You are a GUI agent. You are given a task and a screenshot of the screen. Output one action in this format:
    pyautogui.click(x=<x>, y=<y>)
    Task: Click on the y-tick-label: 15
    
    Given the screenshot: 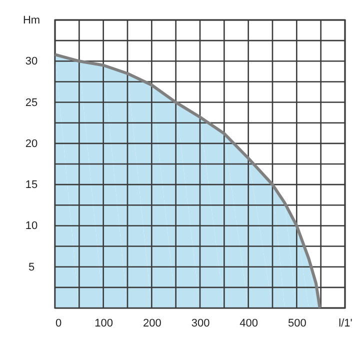 What is the action you would take?
    pyautogui.click(x=31, y=185)
    